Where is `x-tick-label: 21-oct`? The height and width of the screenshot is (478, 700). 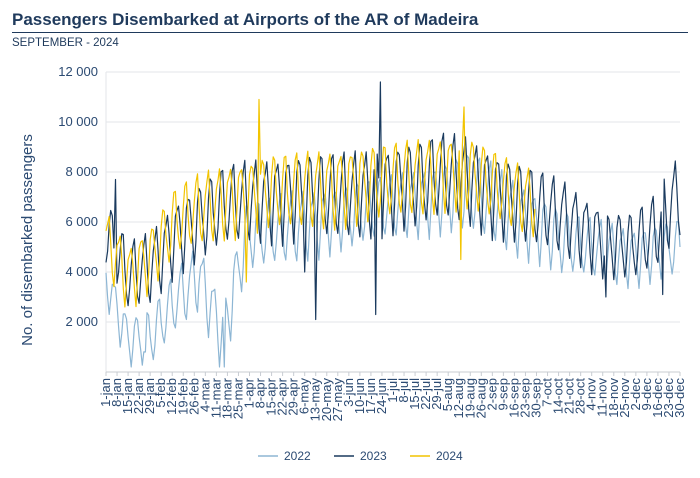
x-tick-label: 21-oct is located at coordinates (569, 396).